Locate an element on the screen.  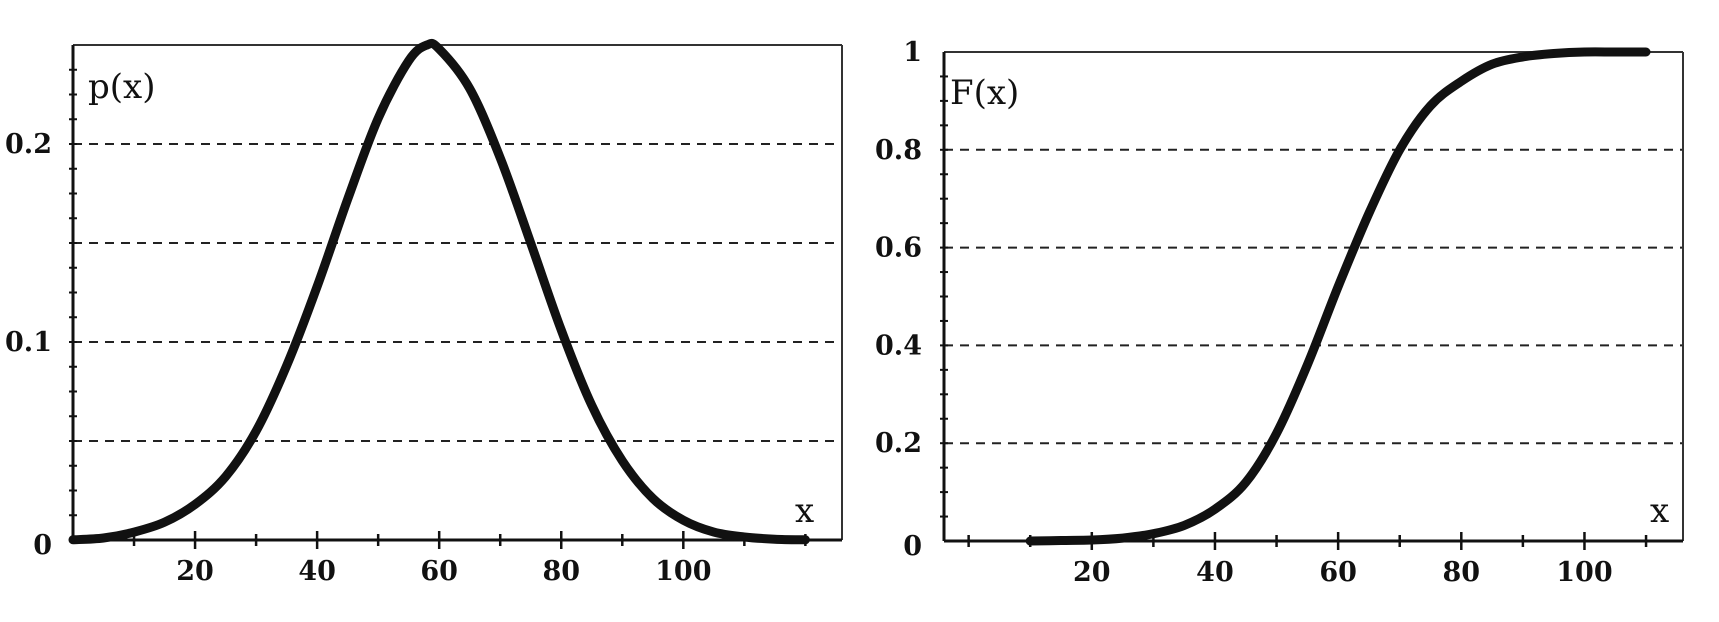
density-y-tick-label-1: 0.1 is located at coordinates (28, 342).